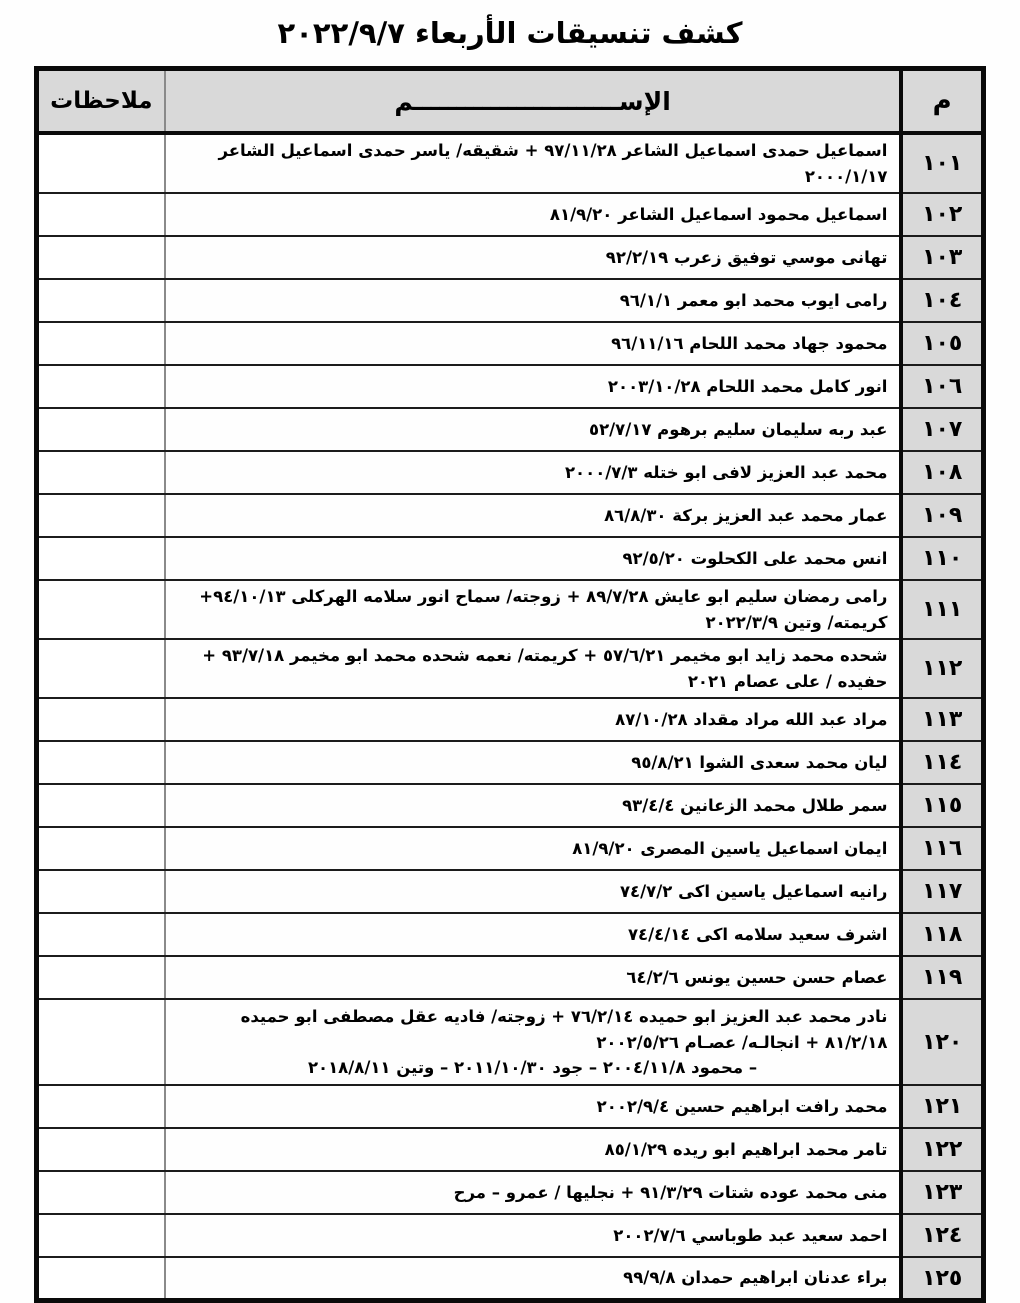 This screenshot has width=1020, height=1303. I want to click on number-cell: ١٢٣, so click(942, 1193).